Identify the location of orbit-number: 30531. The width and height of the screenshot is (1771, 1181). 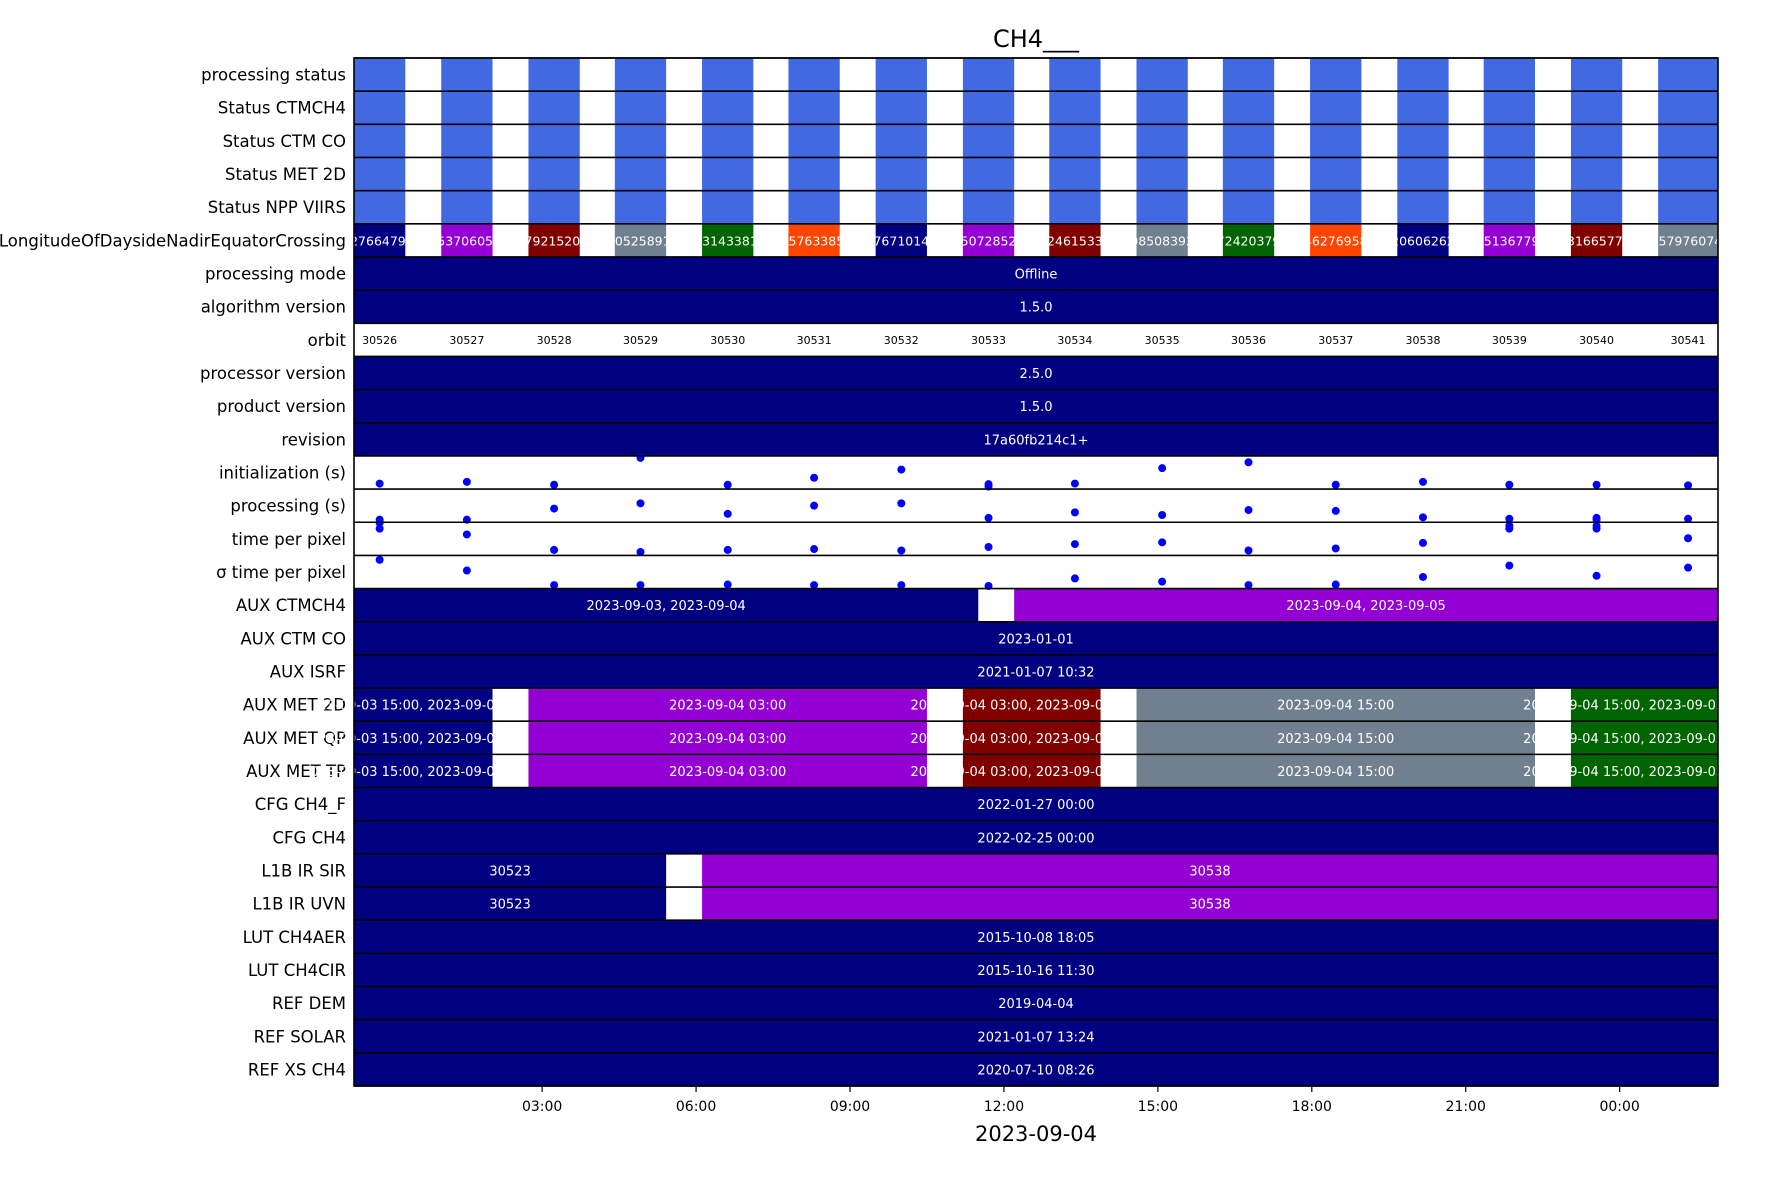
(814, 340).